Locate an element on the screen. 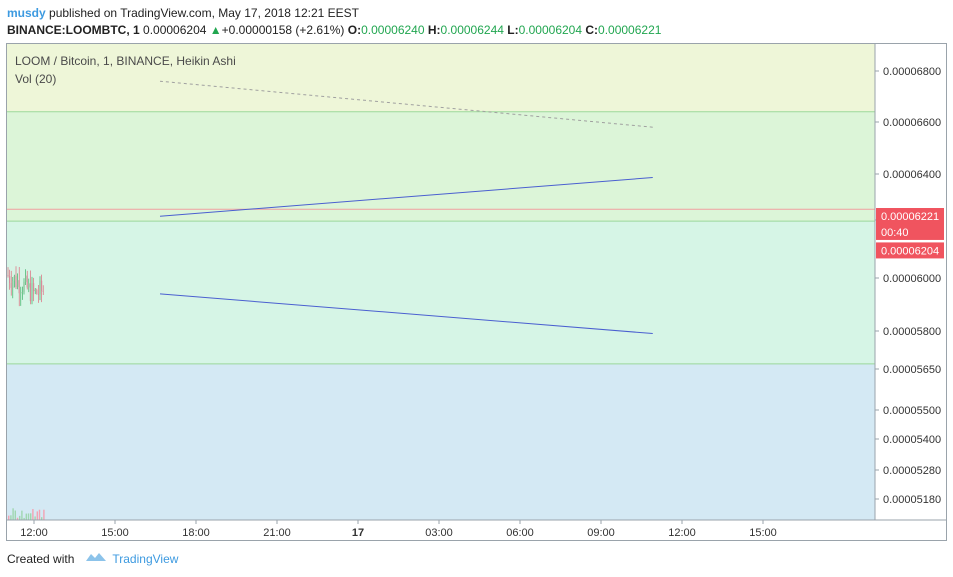  price-tick-label: 0.00005400 is located at coordinates (912, 440).